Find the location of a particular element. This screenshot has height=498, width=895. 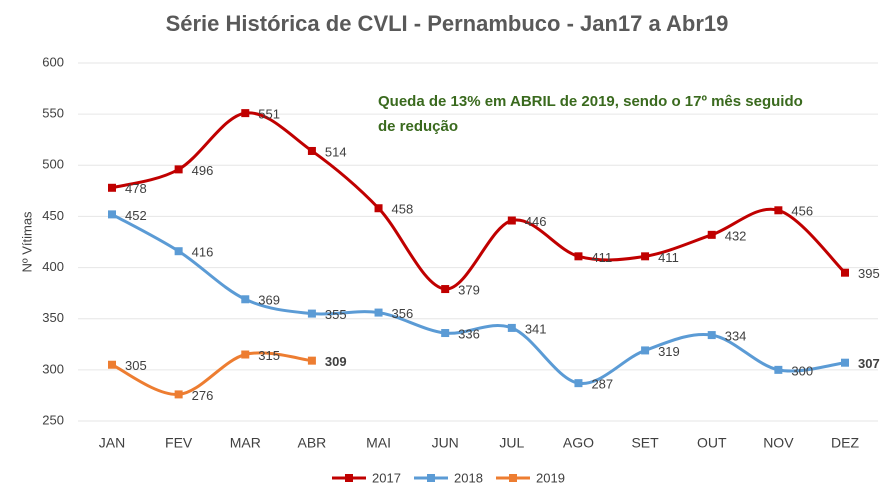

x-tick-label: JUN is located at coordinates (445, 443).